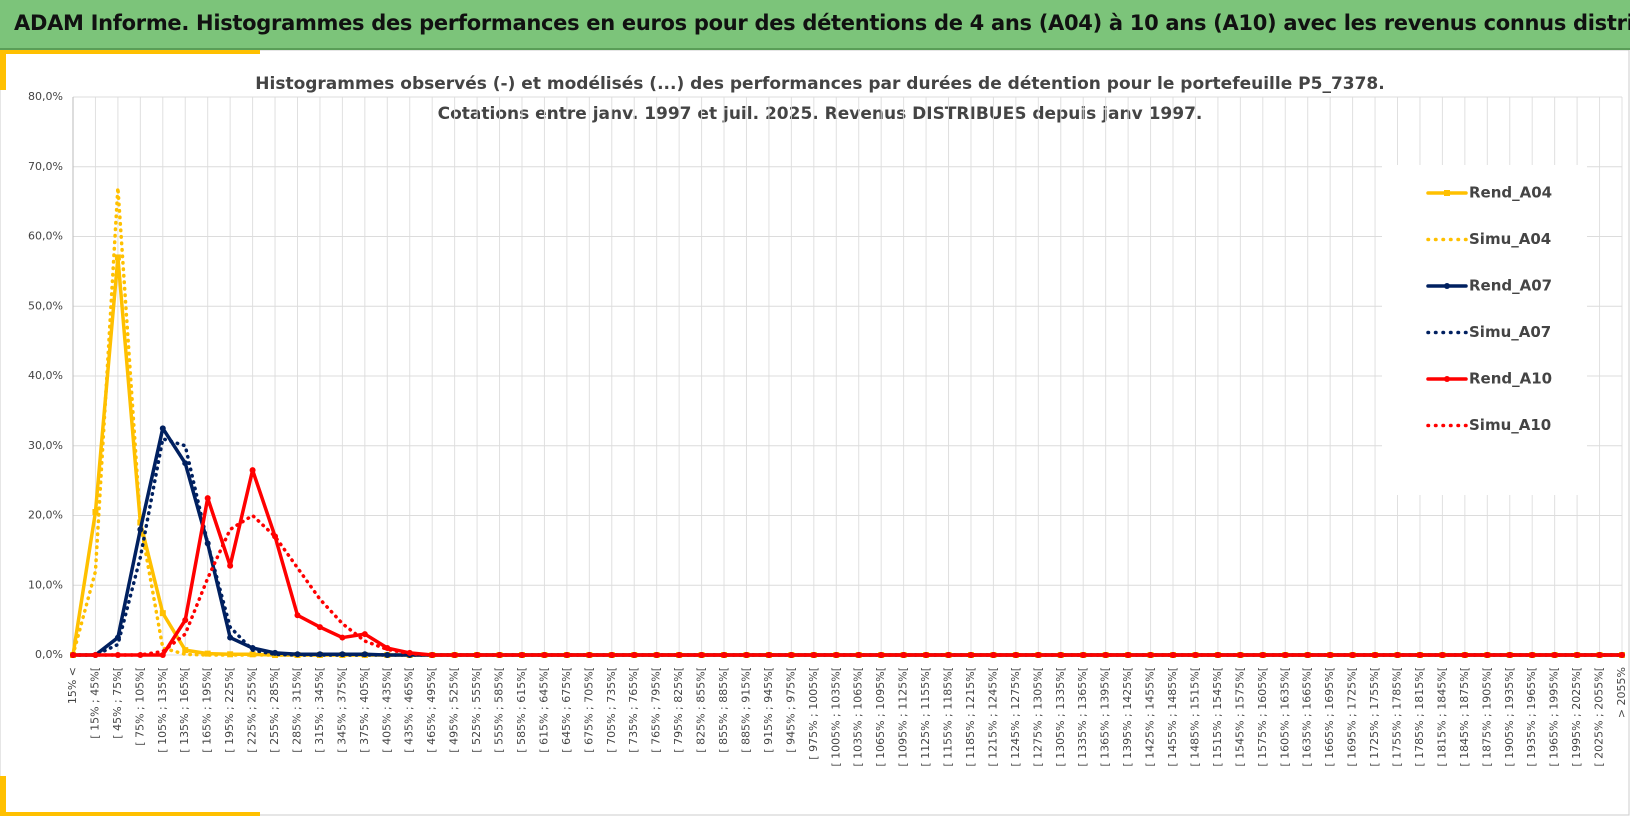 The width and height of the screenshot is (1630, 816). Describe the element at coordinates (431, 710) in the screenshot. I see `x-tick-label: [ 465% ; 495%[` at that location.